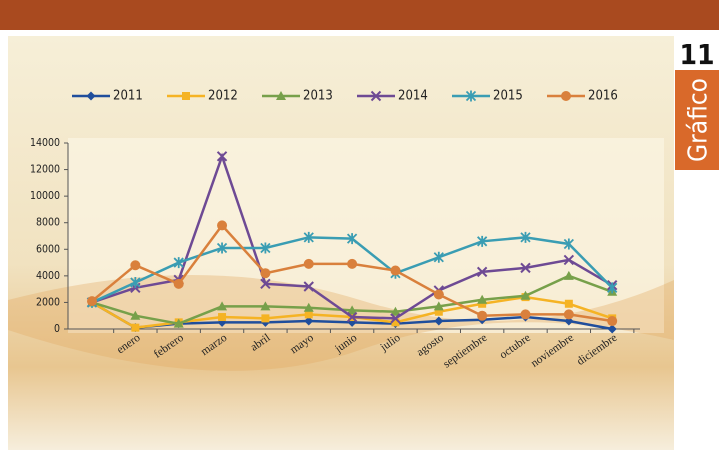 The image size is (719, 454). Describe the element at coordinates (603, 96) in the screenshot. I see `legend-label: 2016` at that location.